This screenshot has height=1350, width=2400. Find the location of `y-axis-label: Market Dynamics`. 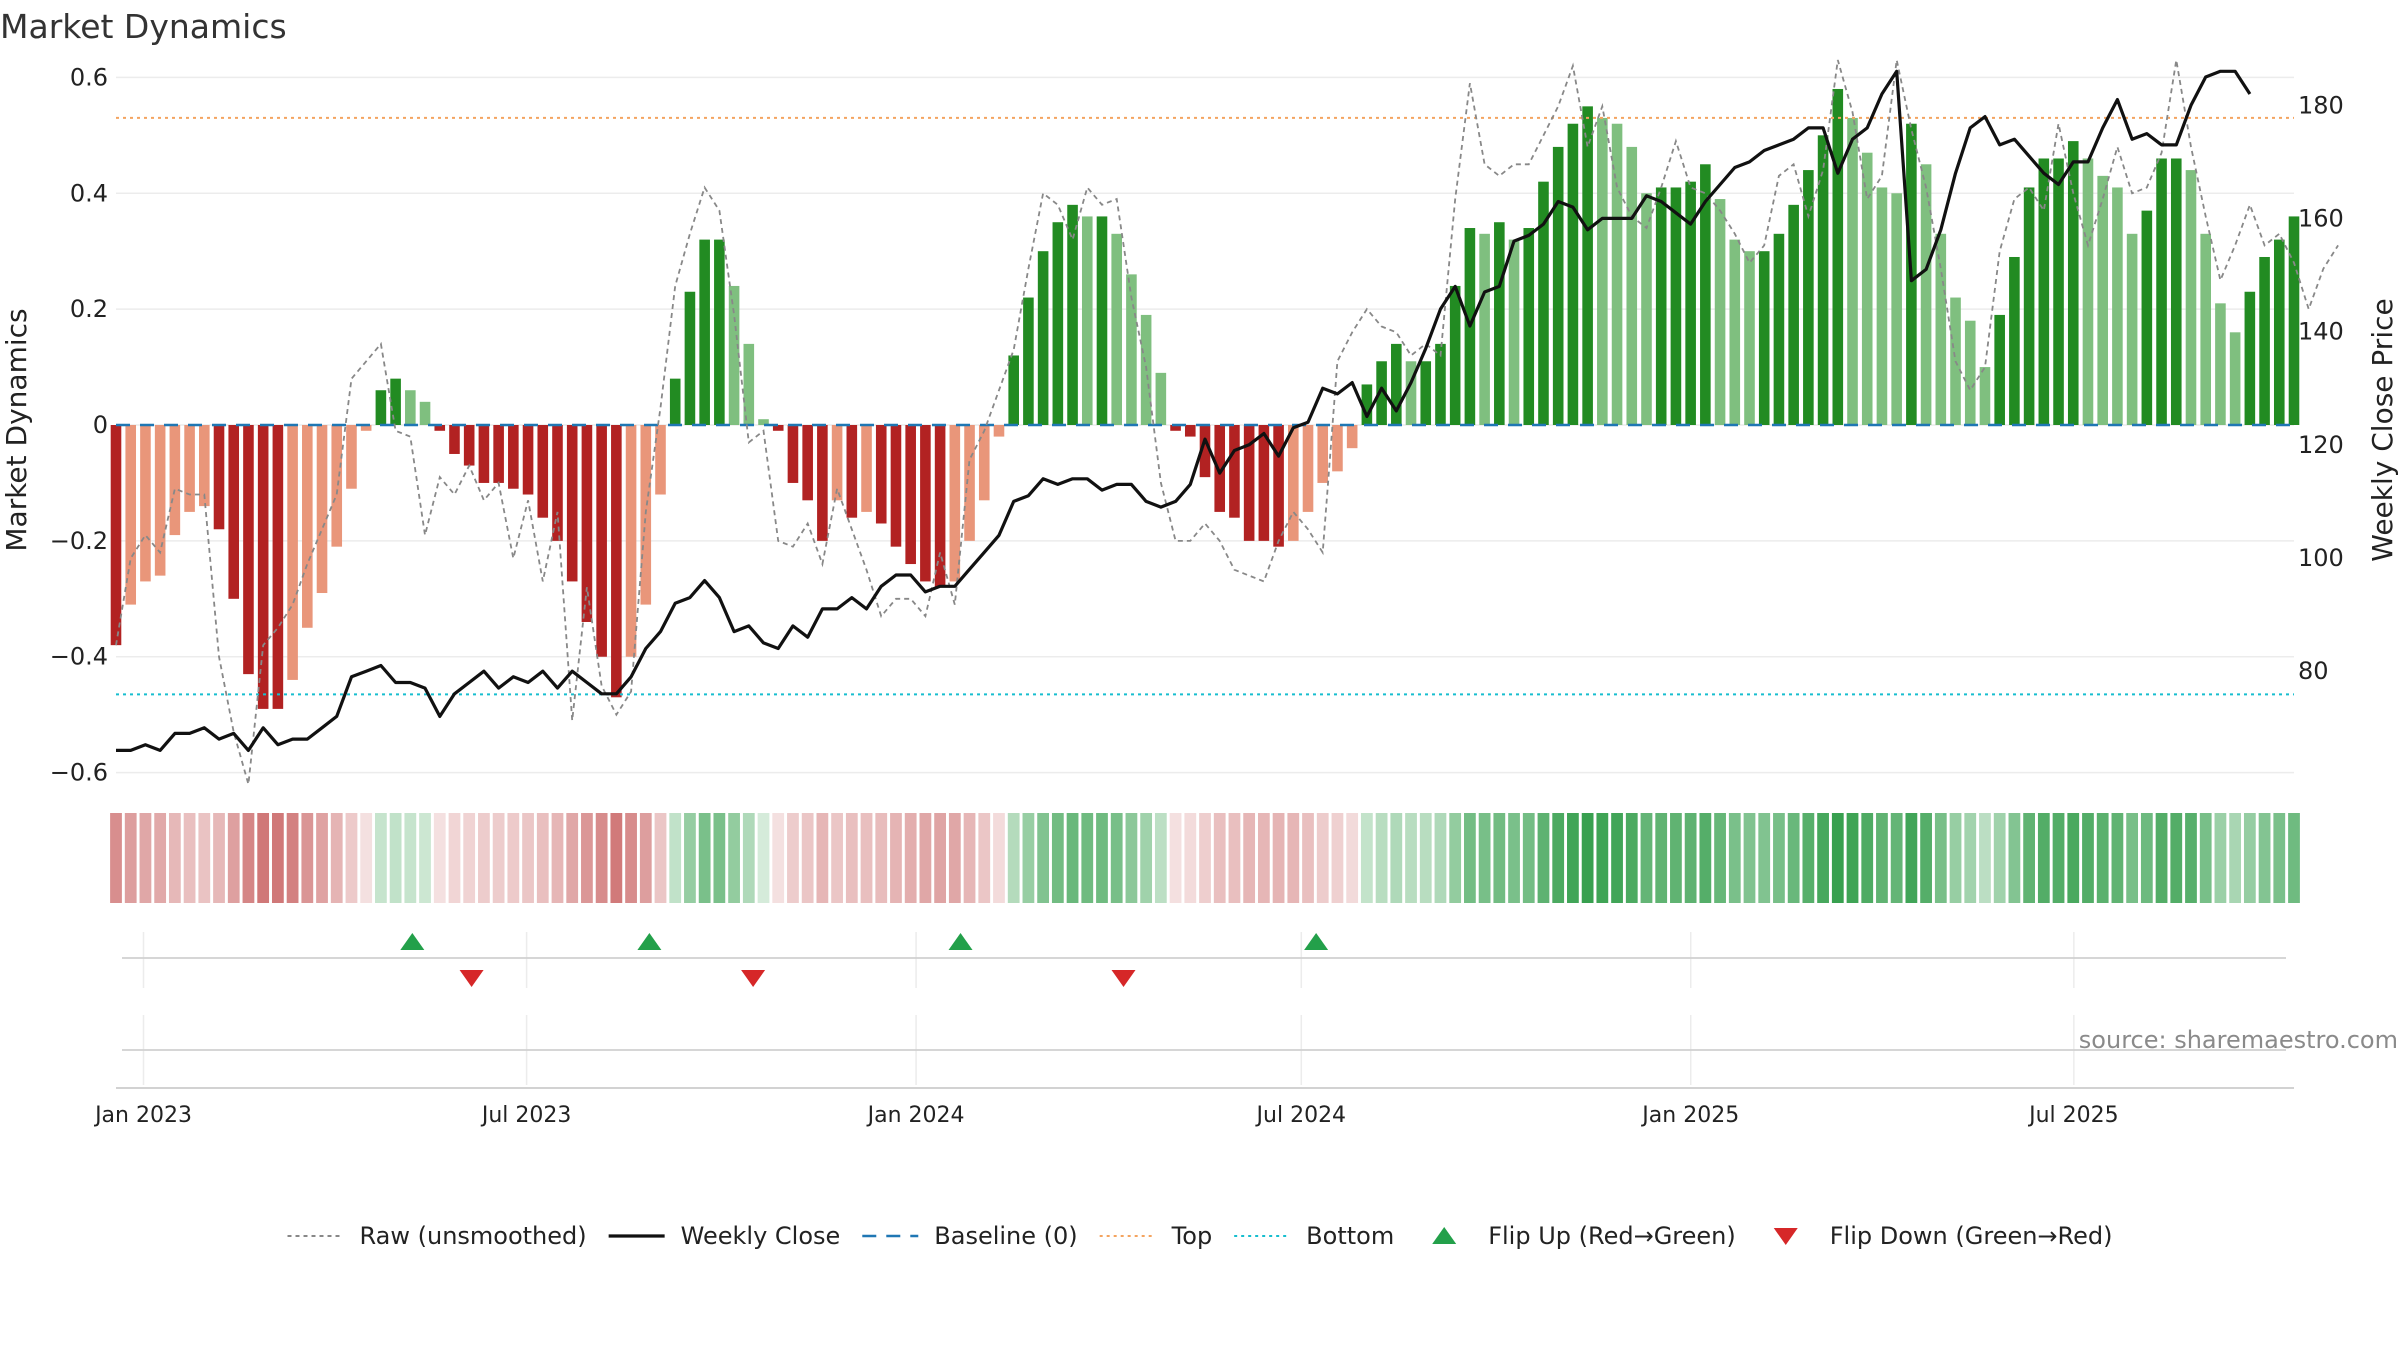

y-axis-label: Market Dynamics is located at coordinates (16, 429).